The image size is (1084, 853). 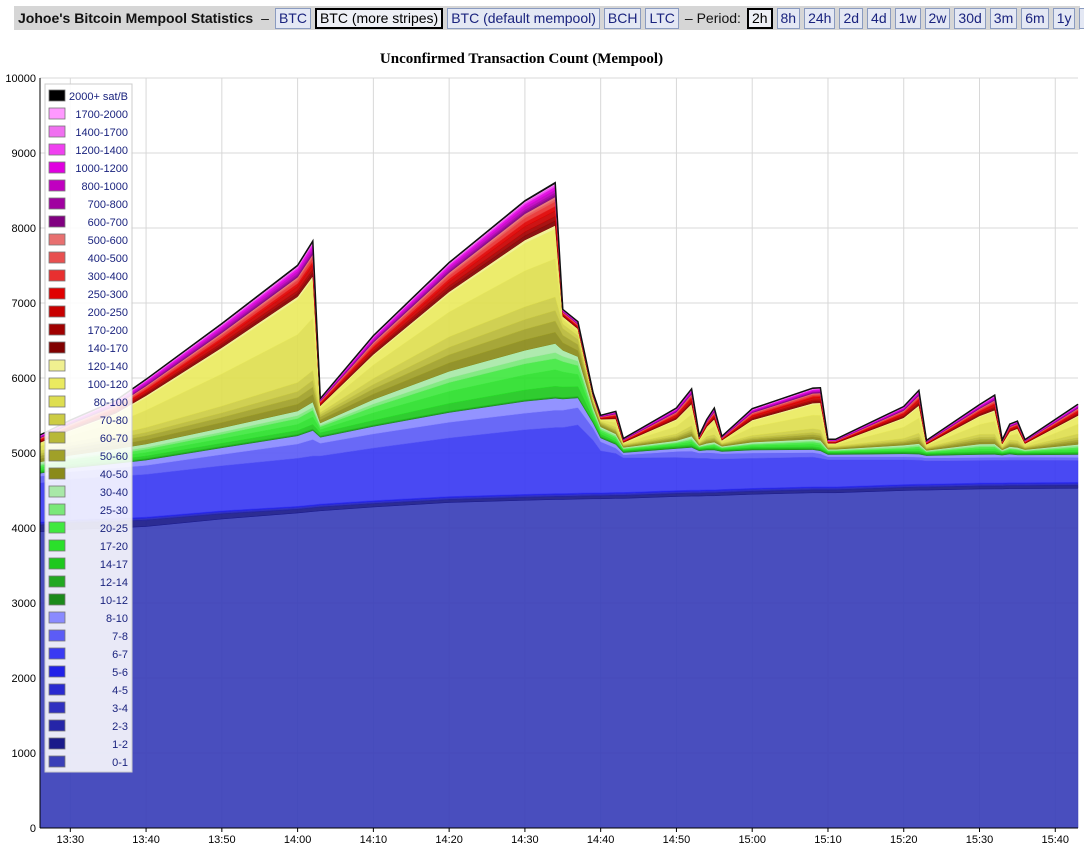 What do you see at coordinates (970, 18) in the screenshot?
I see `period-button-30d: 30d` at bounding box center [970, 18].